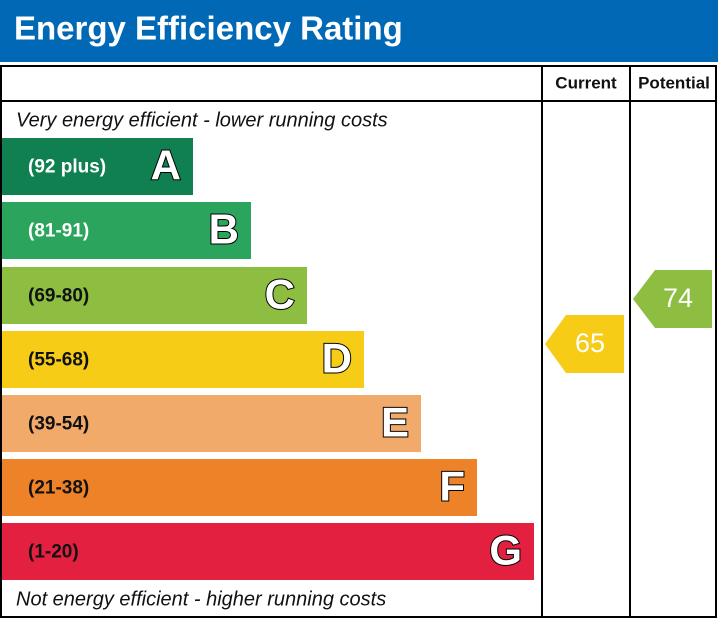 The image size is (718, 624). Describe the element at coordinates (452, 486) in the screenshot. I see `band-letter: F` at that location.